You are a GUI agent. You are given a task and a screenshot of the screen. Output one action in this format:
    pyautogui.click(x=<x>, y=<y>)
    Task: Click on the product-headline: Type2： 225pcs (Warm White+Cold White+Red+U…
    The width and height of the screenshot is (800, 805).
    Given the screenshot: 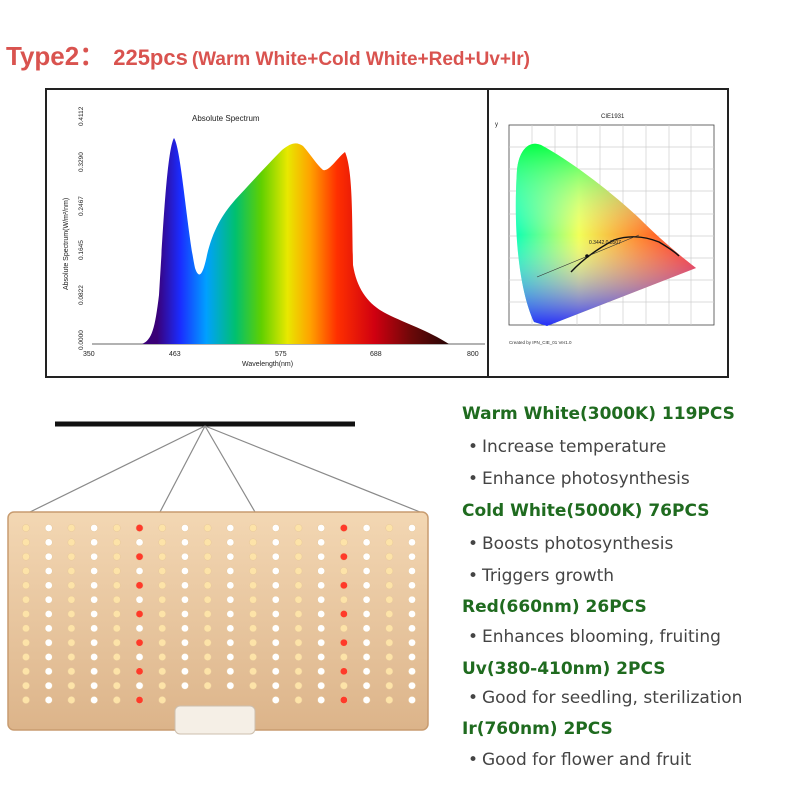 What is the action you would take?
    pyautogui.click(x=268, y=54)
    